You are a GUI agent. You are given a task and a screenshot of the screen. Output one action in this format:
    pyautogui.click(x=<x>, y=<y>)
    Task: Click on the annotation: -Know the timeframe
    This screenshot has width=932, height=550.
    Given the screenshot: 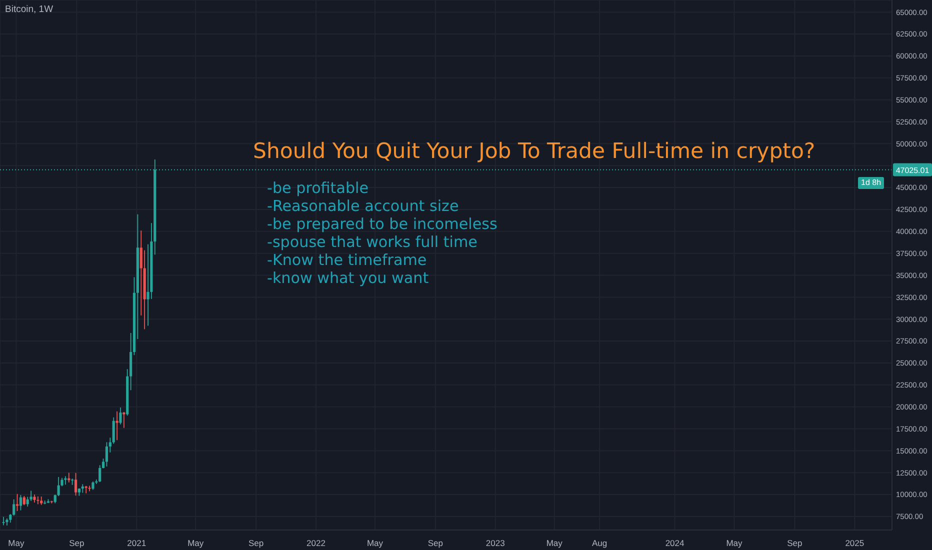 What is the action you would take?
    pyautogui.click(x=347, y=260)
    